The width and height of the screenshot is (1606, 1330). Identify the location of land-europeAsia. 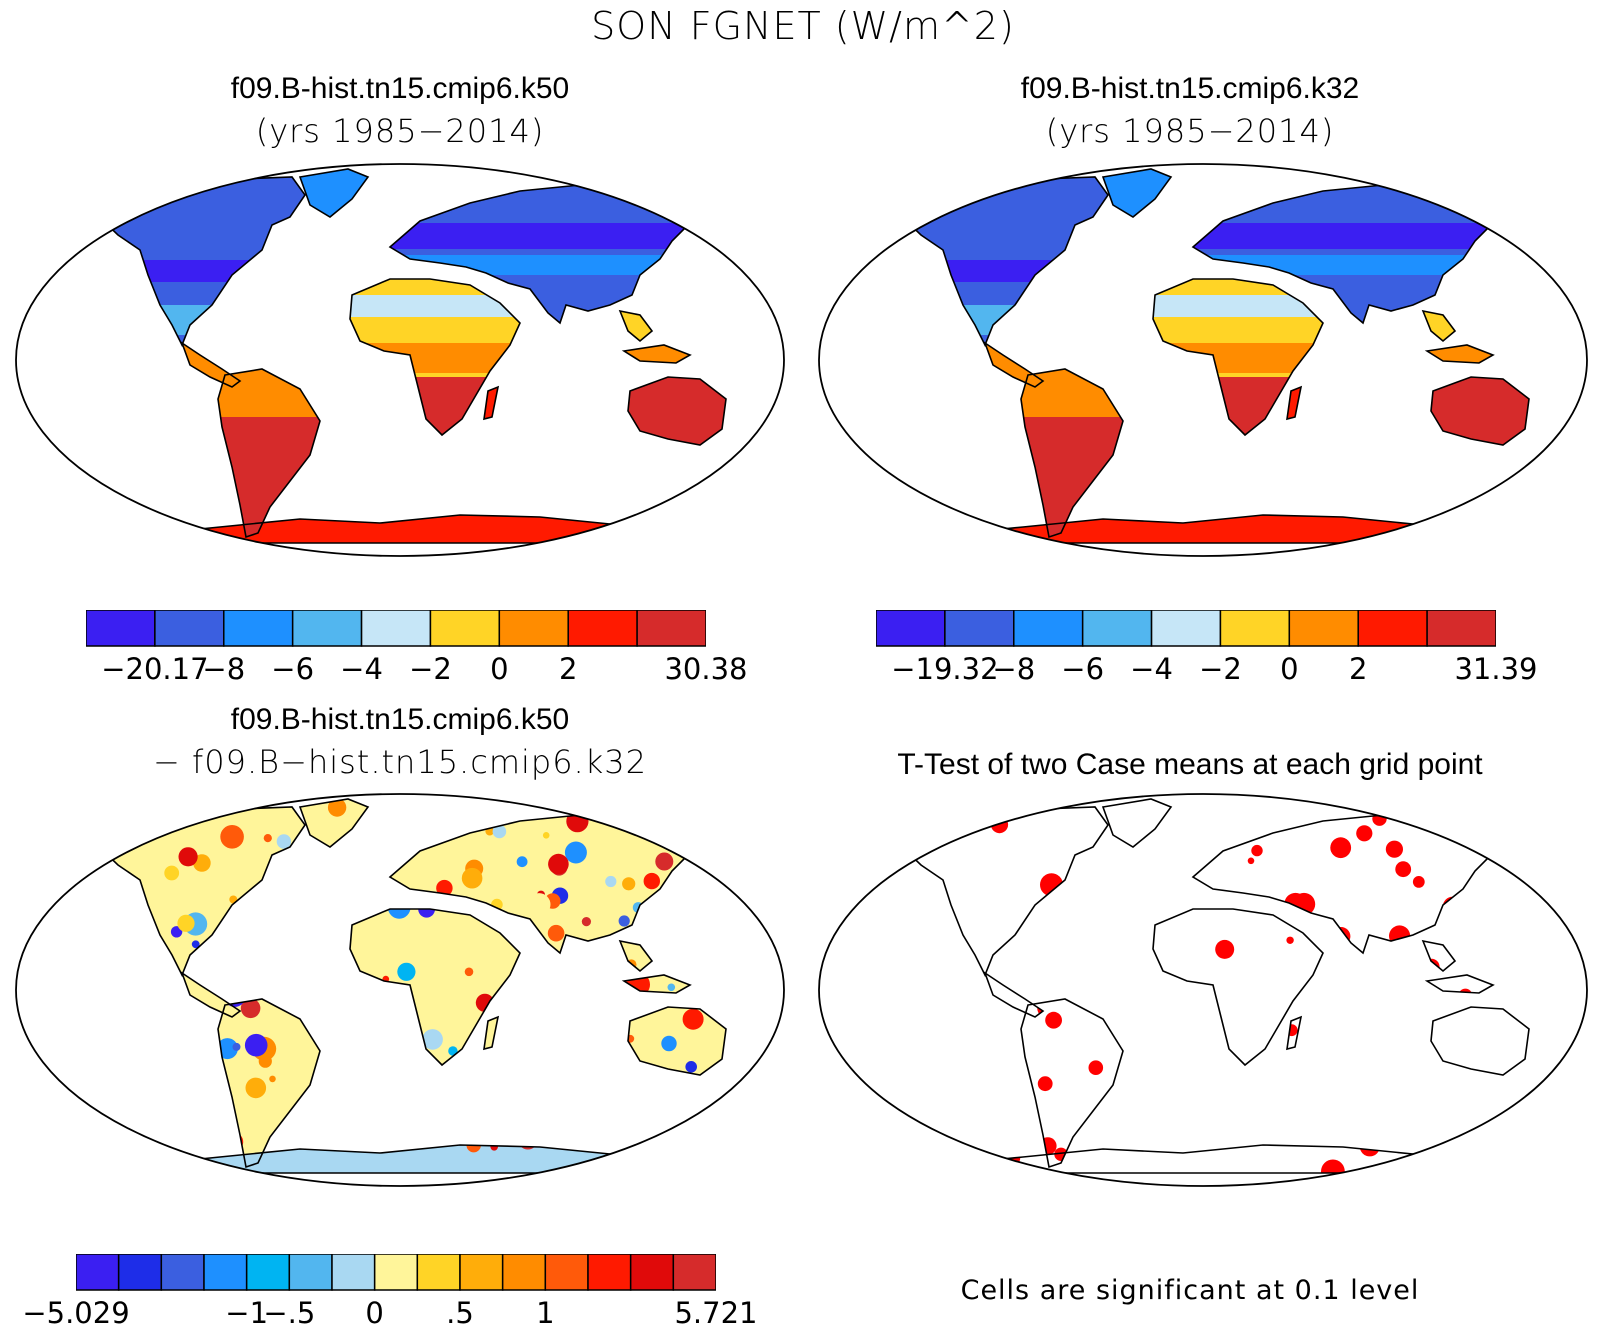
(1348, 253).